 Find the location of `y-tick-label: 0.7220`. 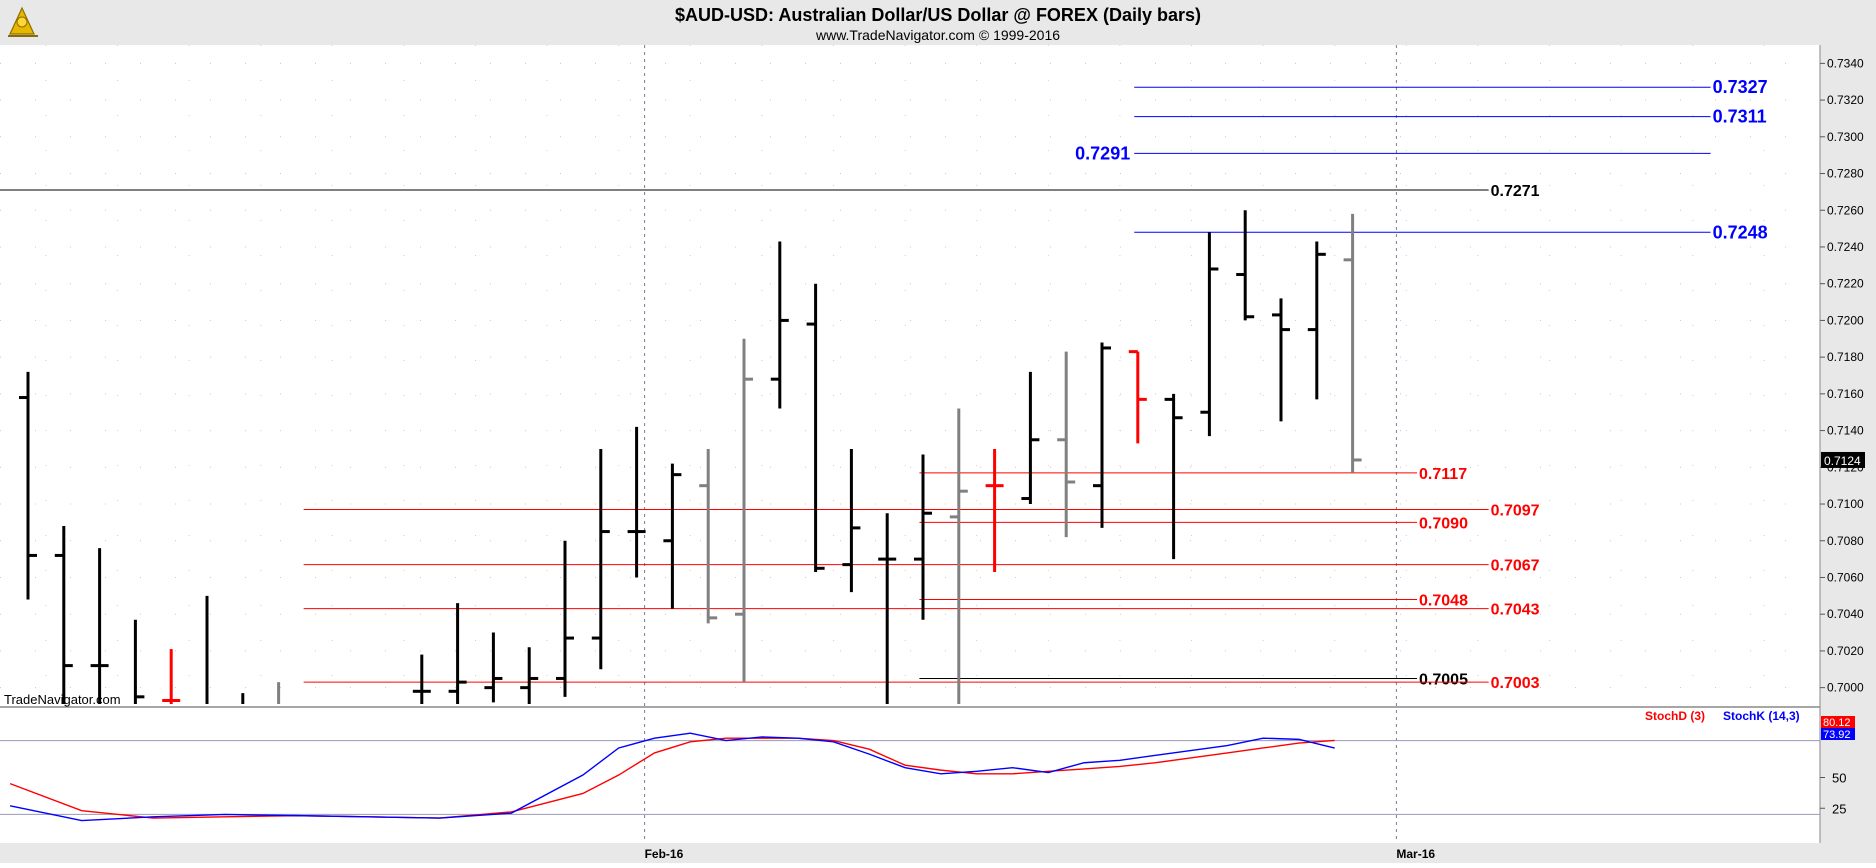

y-tick-label: 0.7220 is located at coordinates (1845, 284).